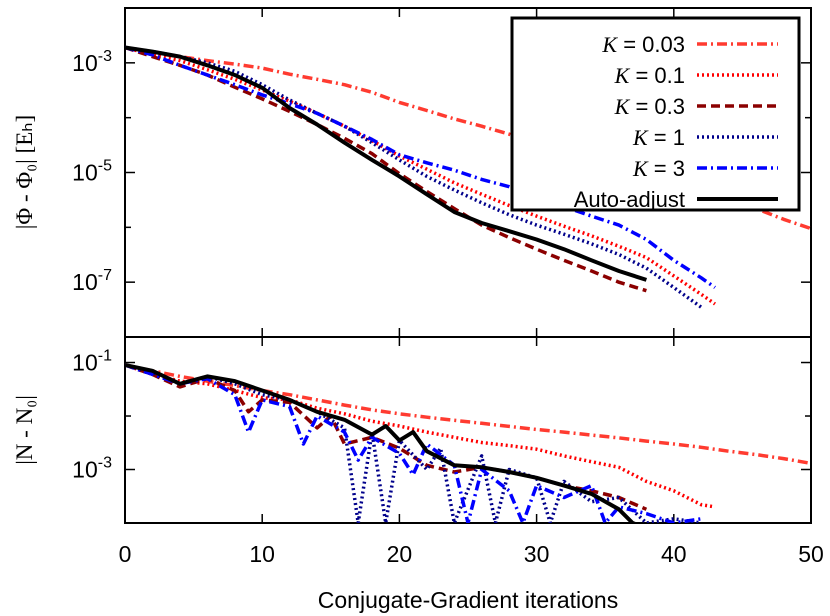  I want to click on legend-label: Auto-adjust, so click(629, 199).